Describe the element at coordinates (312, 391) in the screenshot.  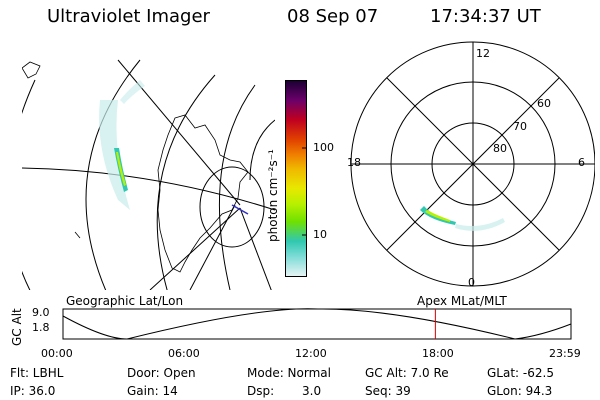
I see `dsp-value: 3.0` at that location.